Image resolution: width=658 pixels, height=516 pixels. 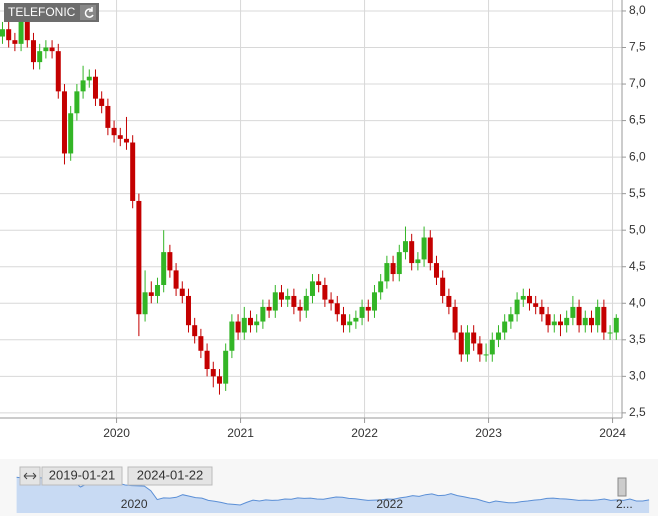 What do you see at coordinates (51, 12) in the screenshot?
I see `title-box` at bounding box center [51, 12].